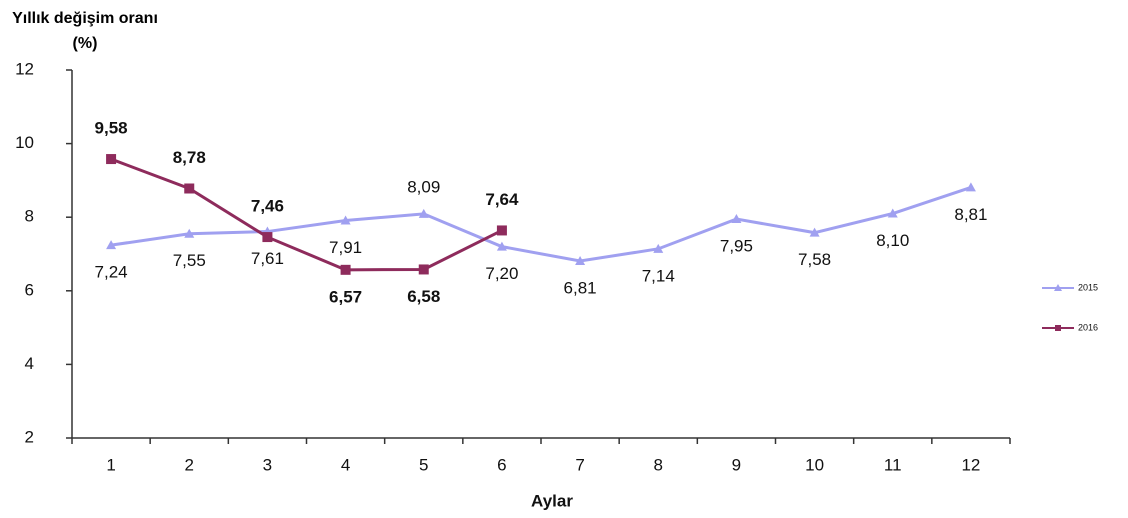  I want to click on y-tick-label: 8, so click(29, 216).